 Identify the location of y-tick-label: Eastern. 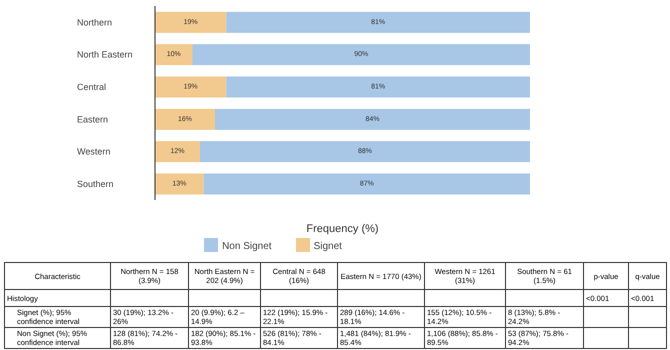
(92, 119).